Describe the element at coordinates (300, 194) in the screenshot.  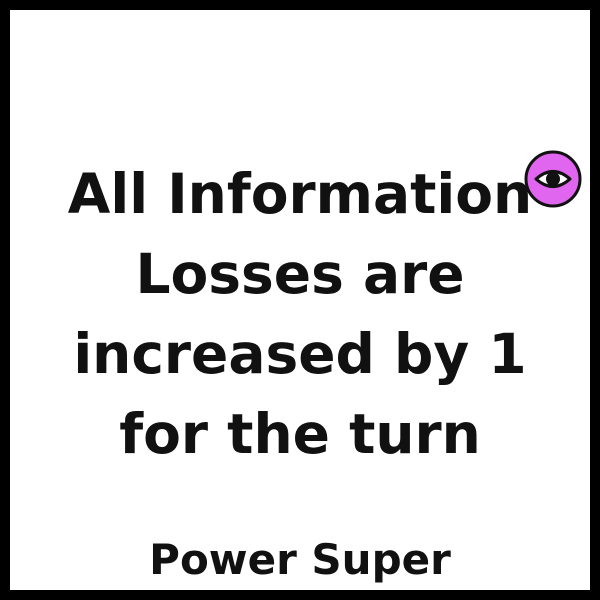
I see `card-text-line: All Information` at that location.